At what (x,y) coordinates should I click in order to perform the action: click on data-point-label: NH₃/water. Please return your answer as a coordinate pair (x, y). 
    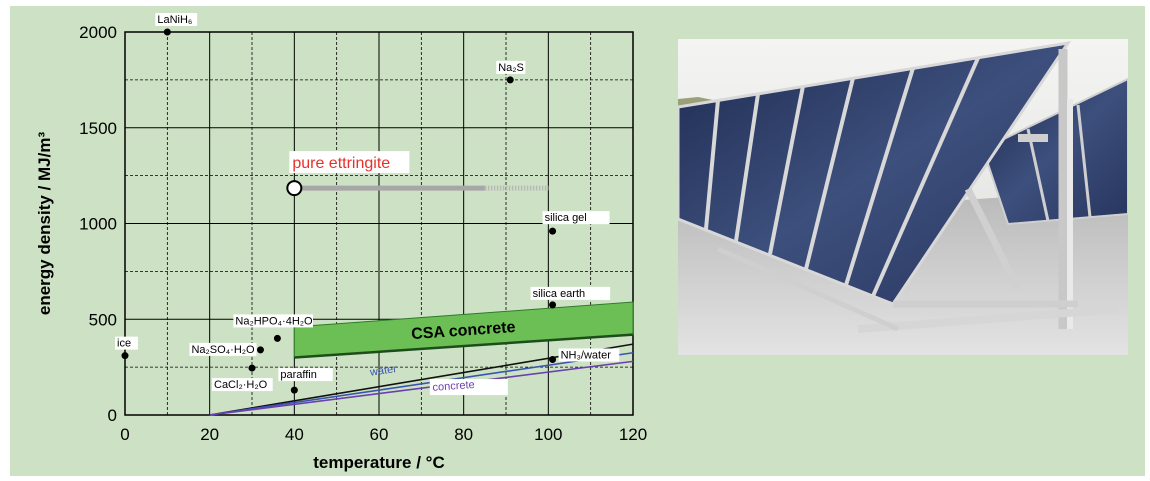
    Looking at the image, I should click on (586, 355).